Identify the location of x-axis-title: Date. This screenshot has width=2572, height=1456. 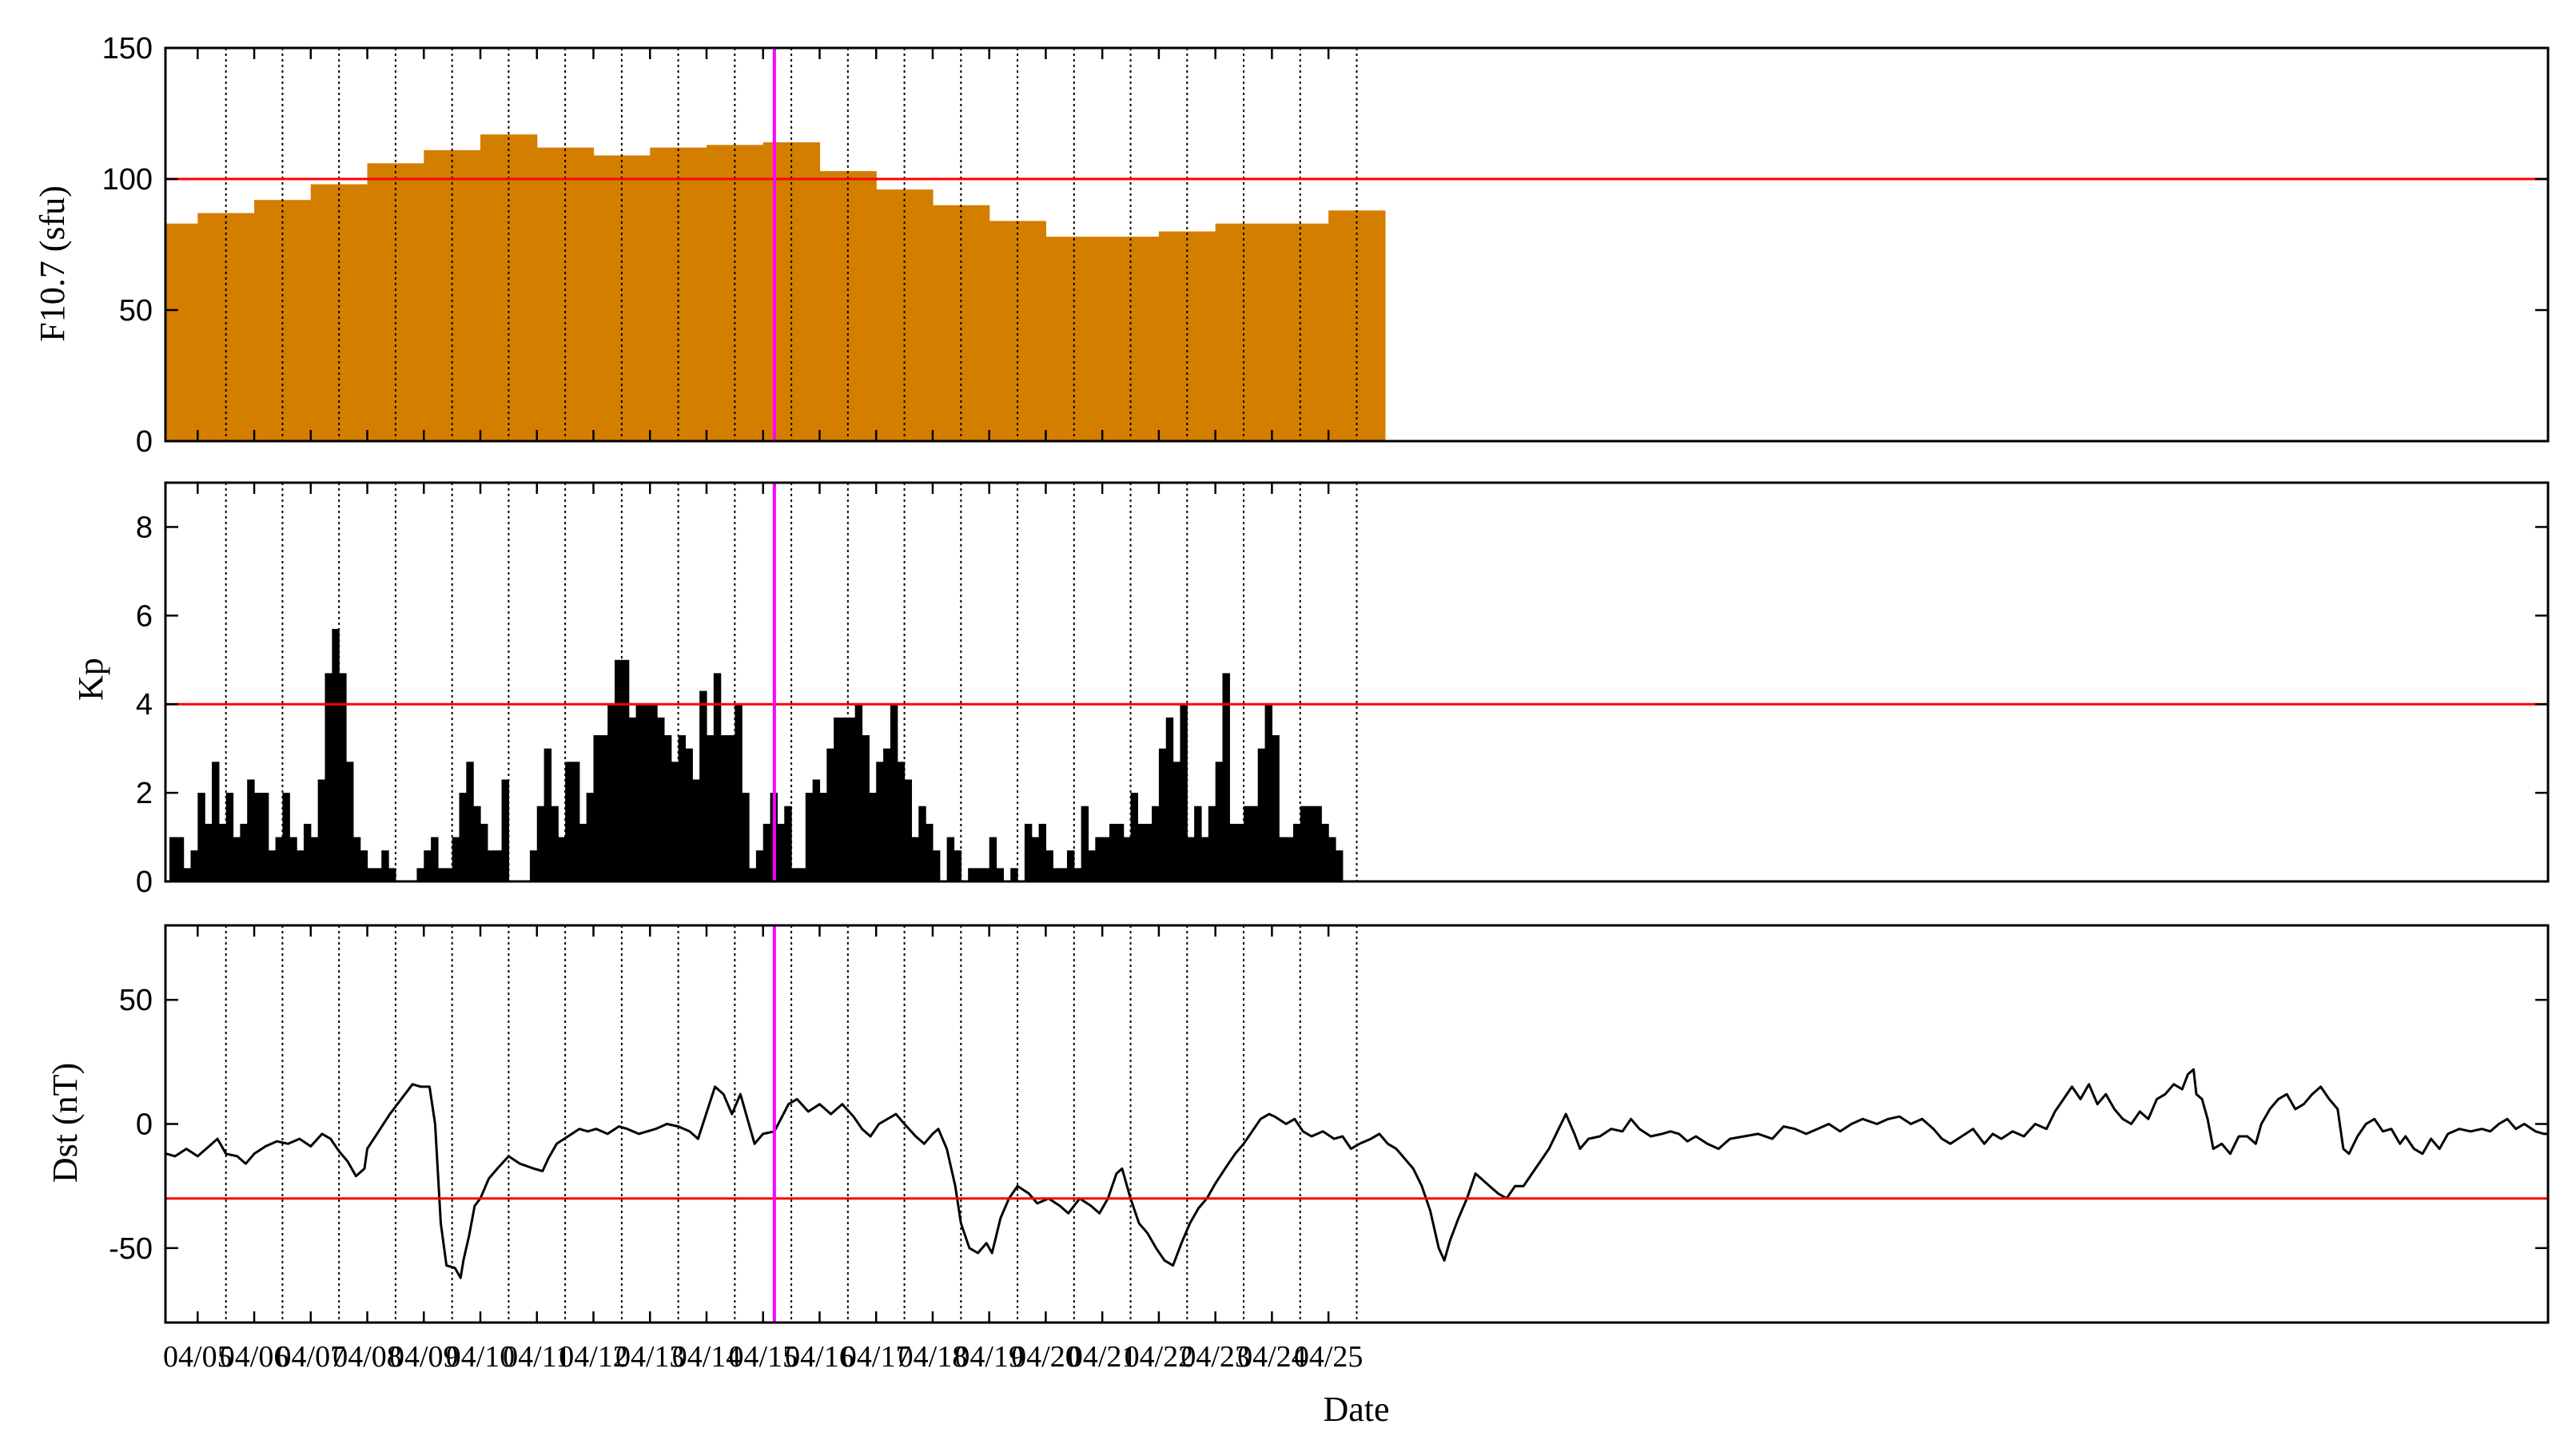
(1356, 1409).